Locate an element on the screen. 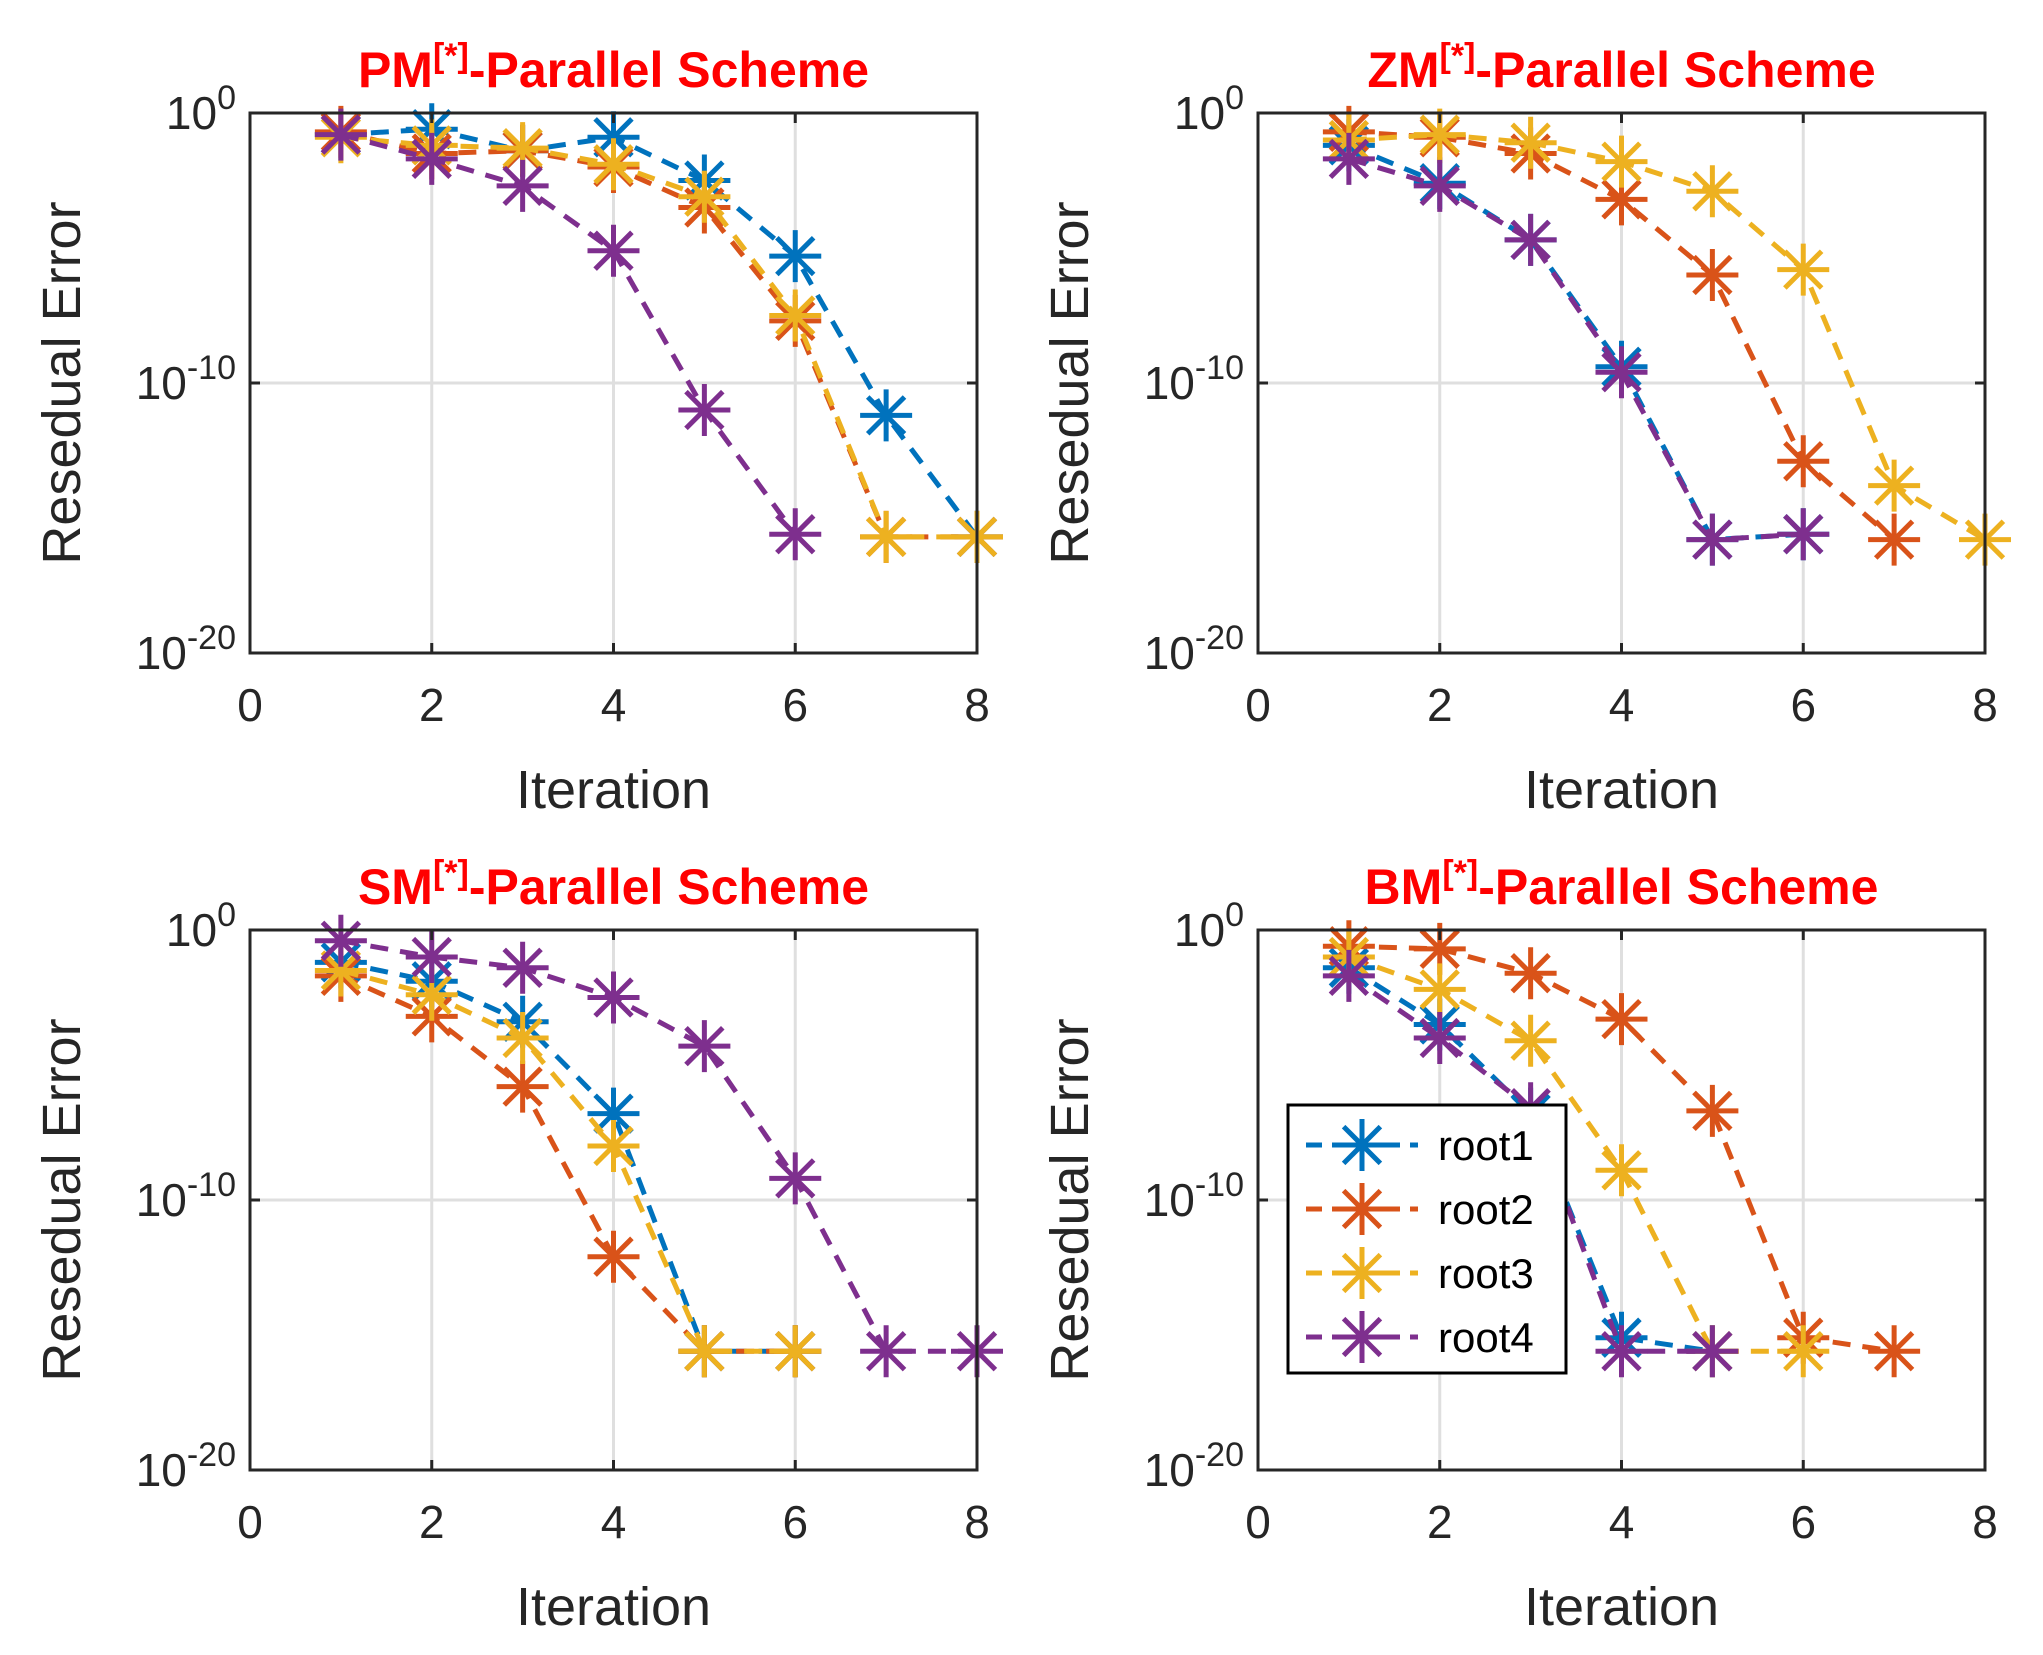  chart-title: SM[*]-Parallel Scheme is located at coordinates (613, 884).